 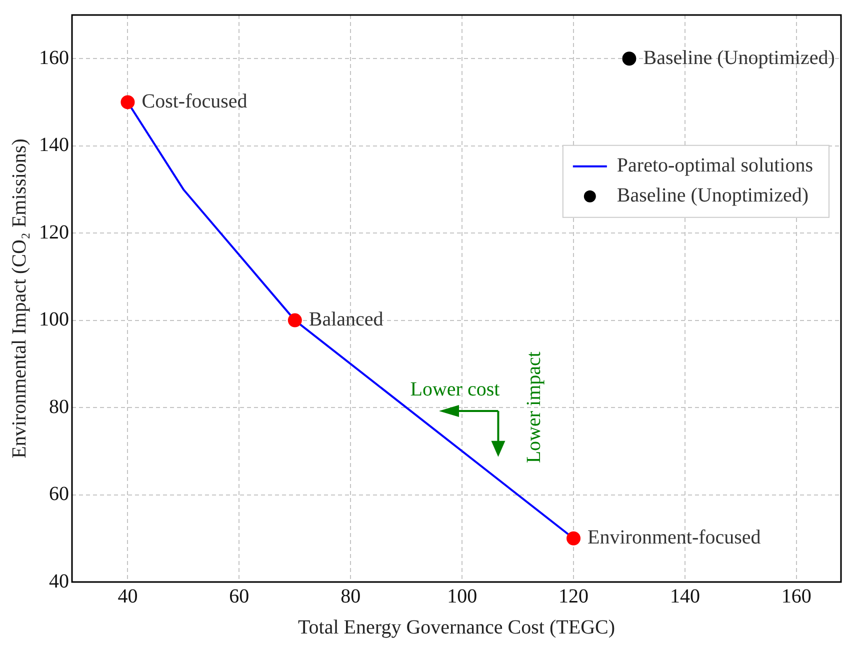 What do you see at coordinates (346, 319) in the screenshot?
I see `annotation: Balanced` at bounding box center [346, 319].